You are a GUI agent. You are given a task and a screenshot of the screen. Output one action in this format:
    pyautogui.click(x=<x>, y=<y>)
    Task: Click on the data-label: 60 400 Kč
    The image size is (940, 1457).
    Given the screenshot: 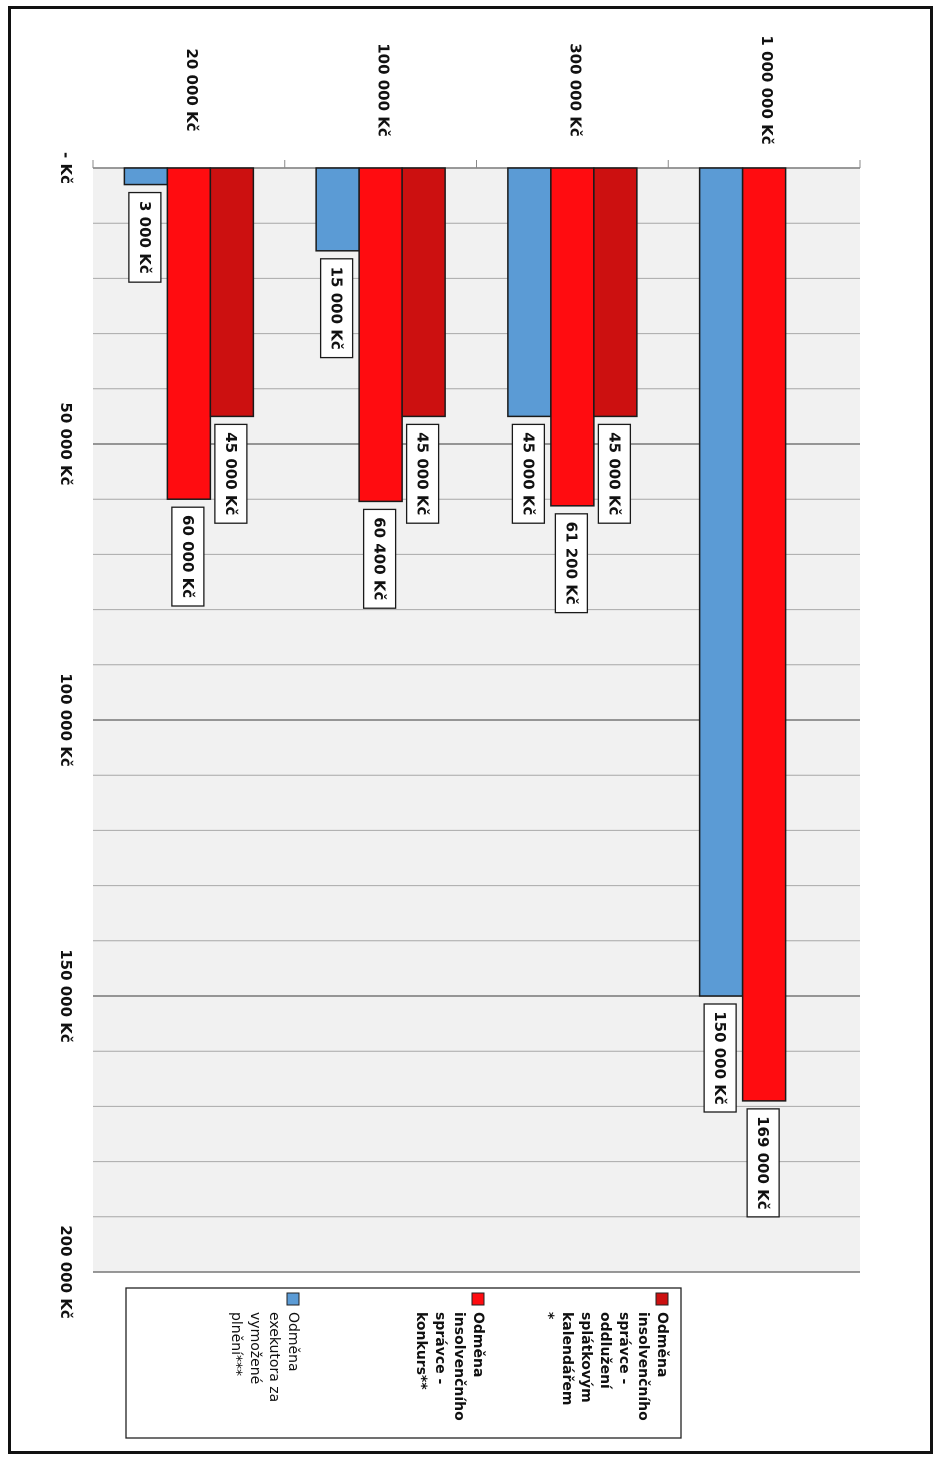 What is the action you would take?
    pyautogui.click(x=380, y=558)
    